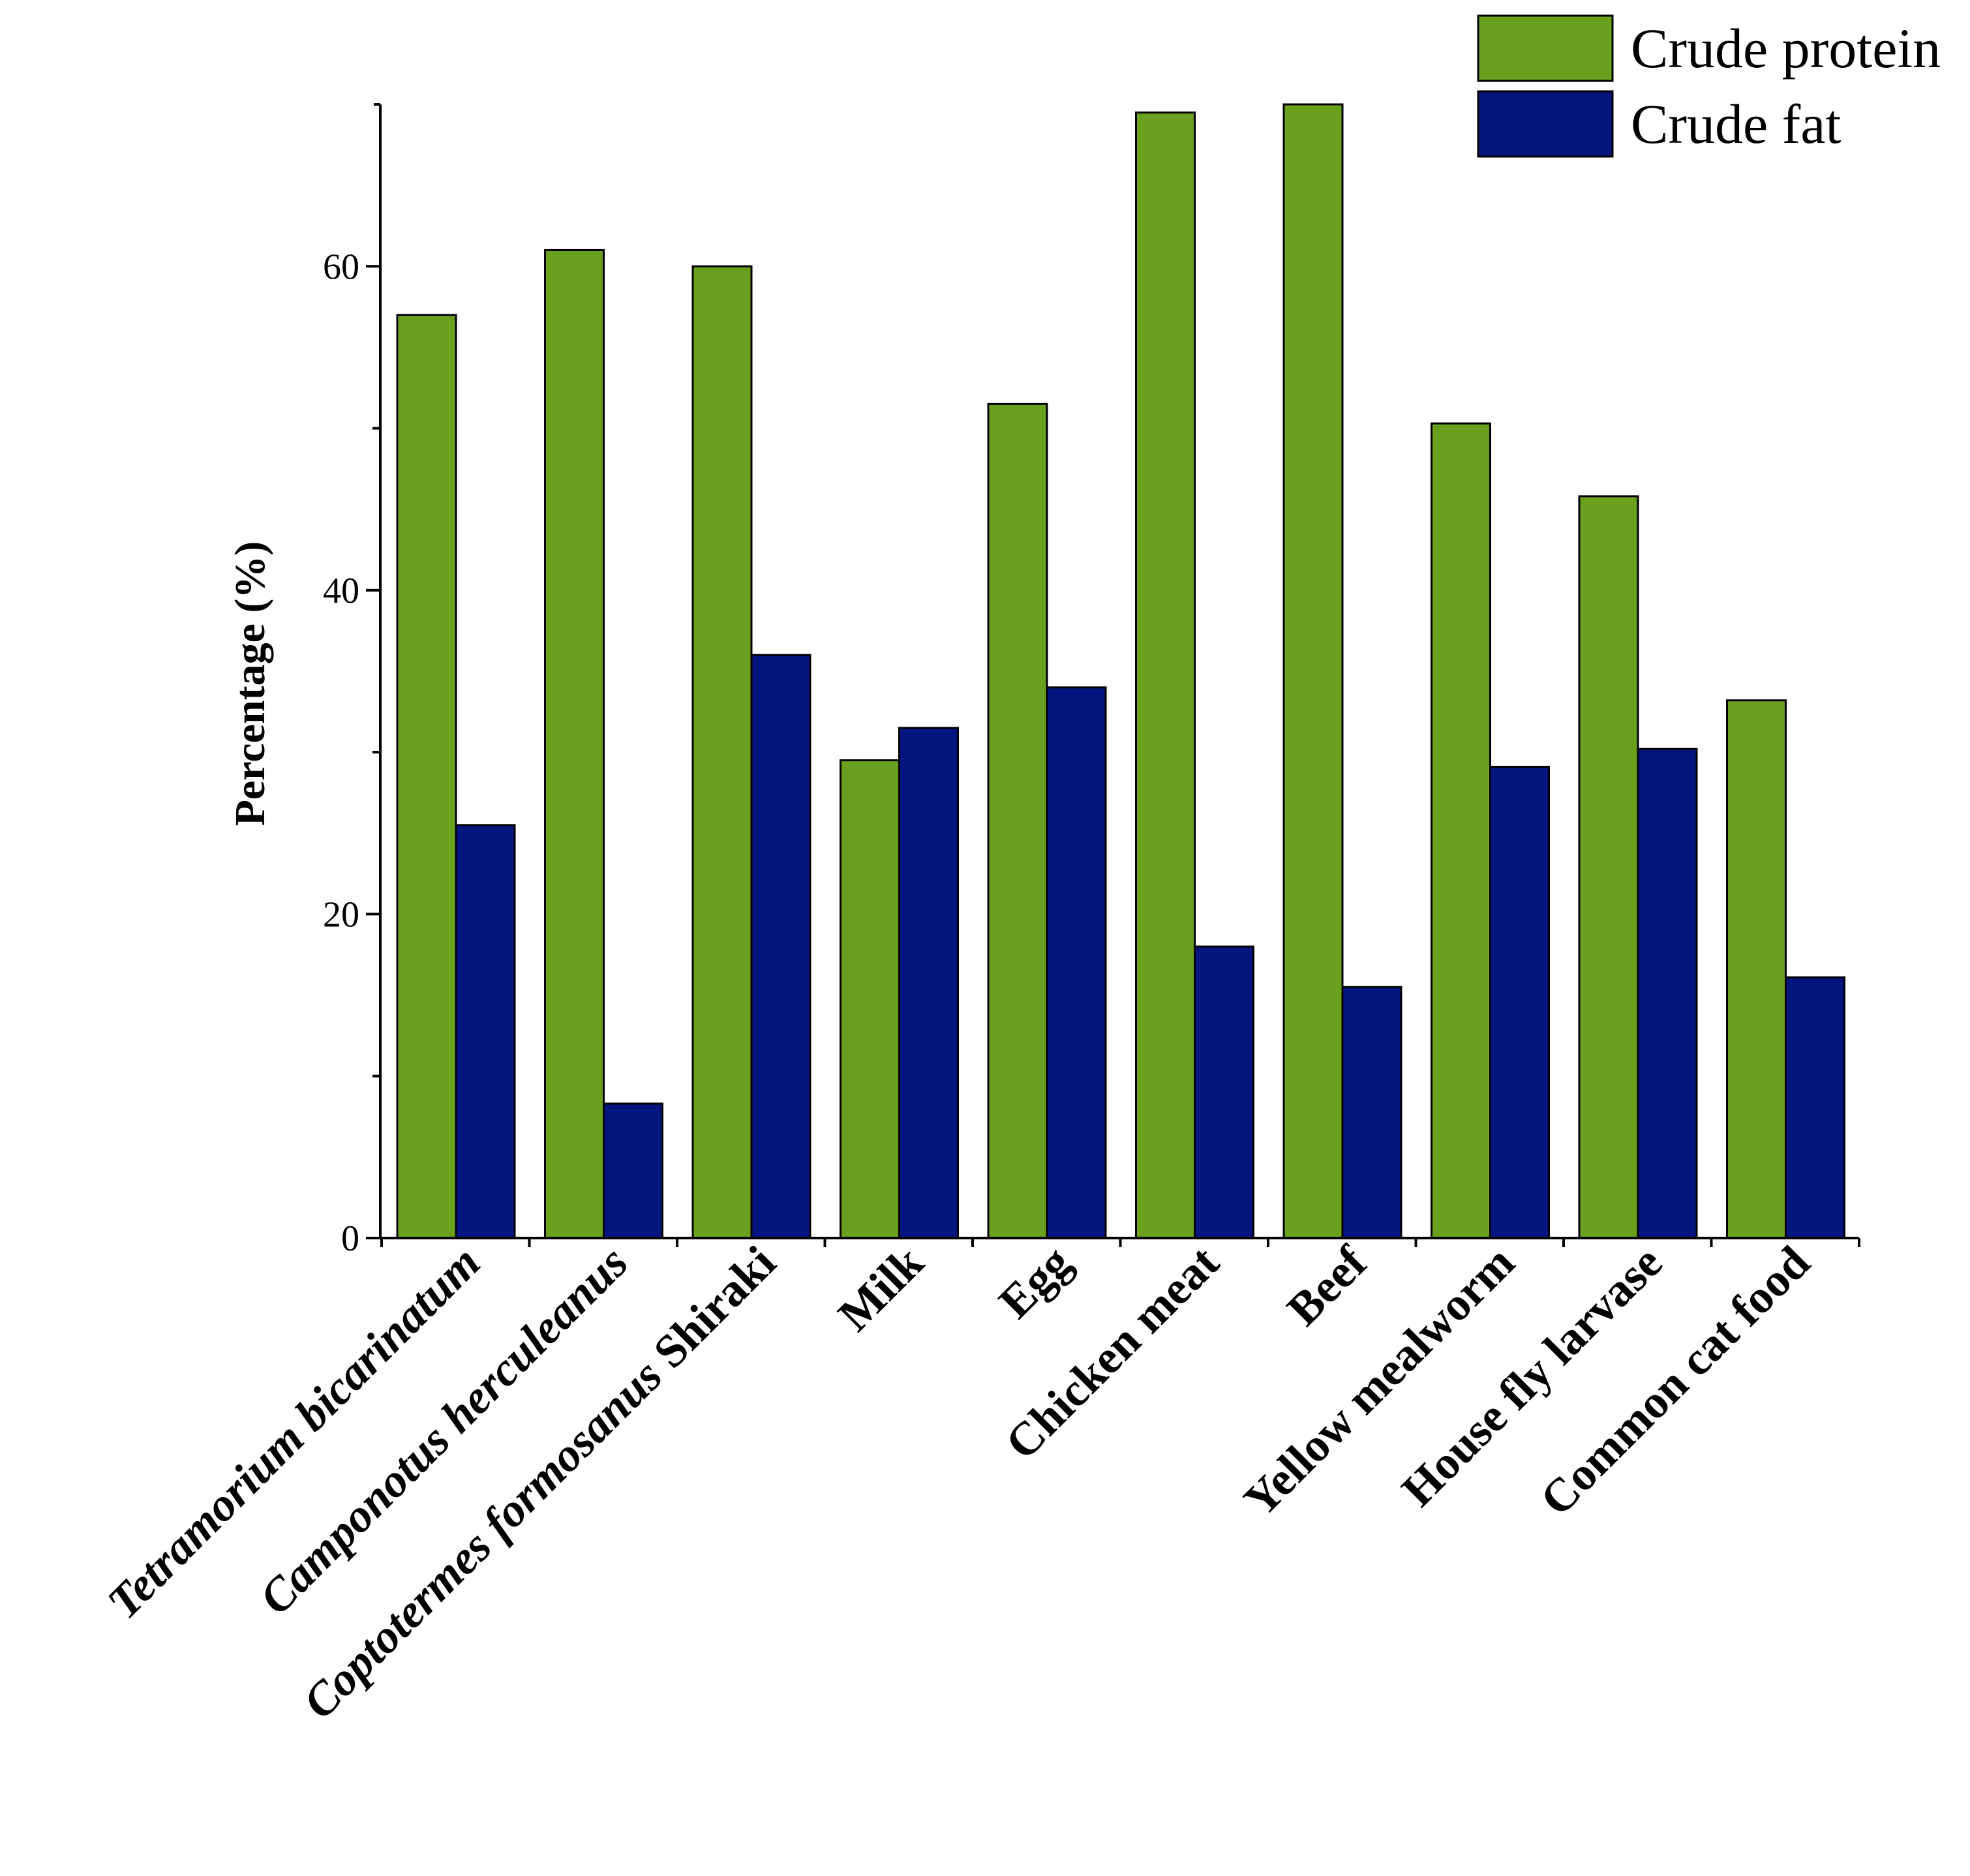 Image resolution: width=1970 pixels, height=1876 pixels. I want to click on x-category-label-4-part-1: Milk, so click(880, 1288).